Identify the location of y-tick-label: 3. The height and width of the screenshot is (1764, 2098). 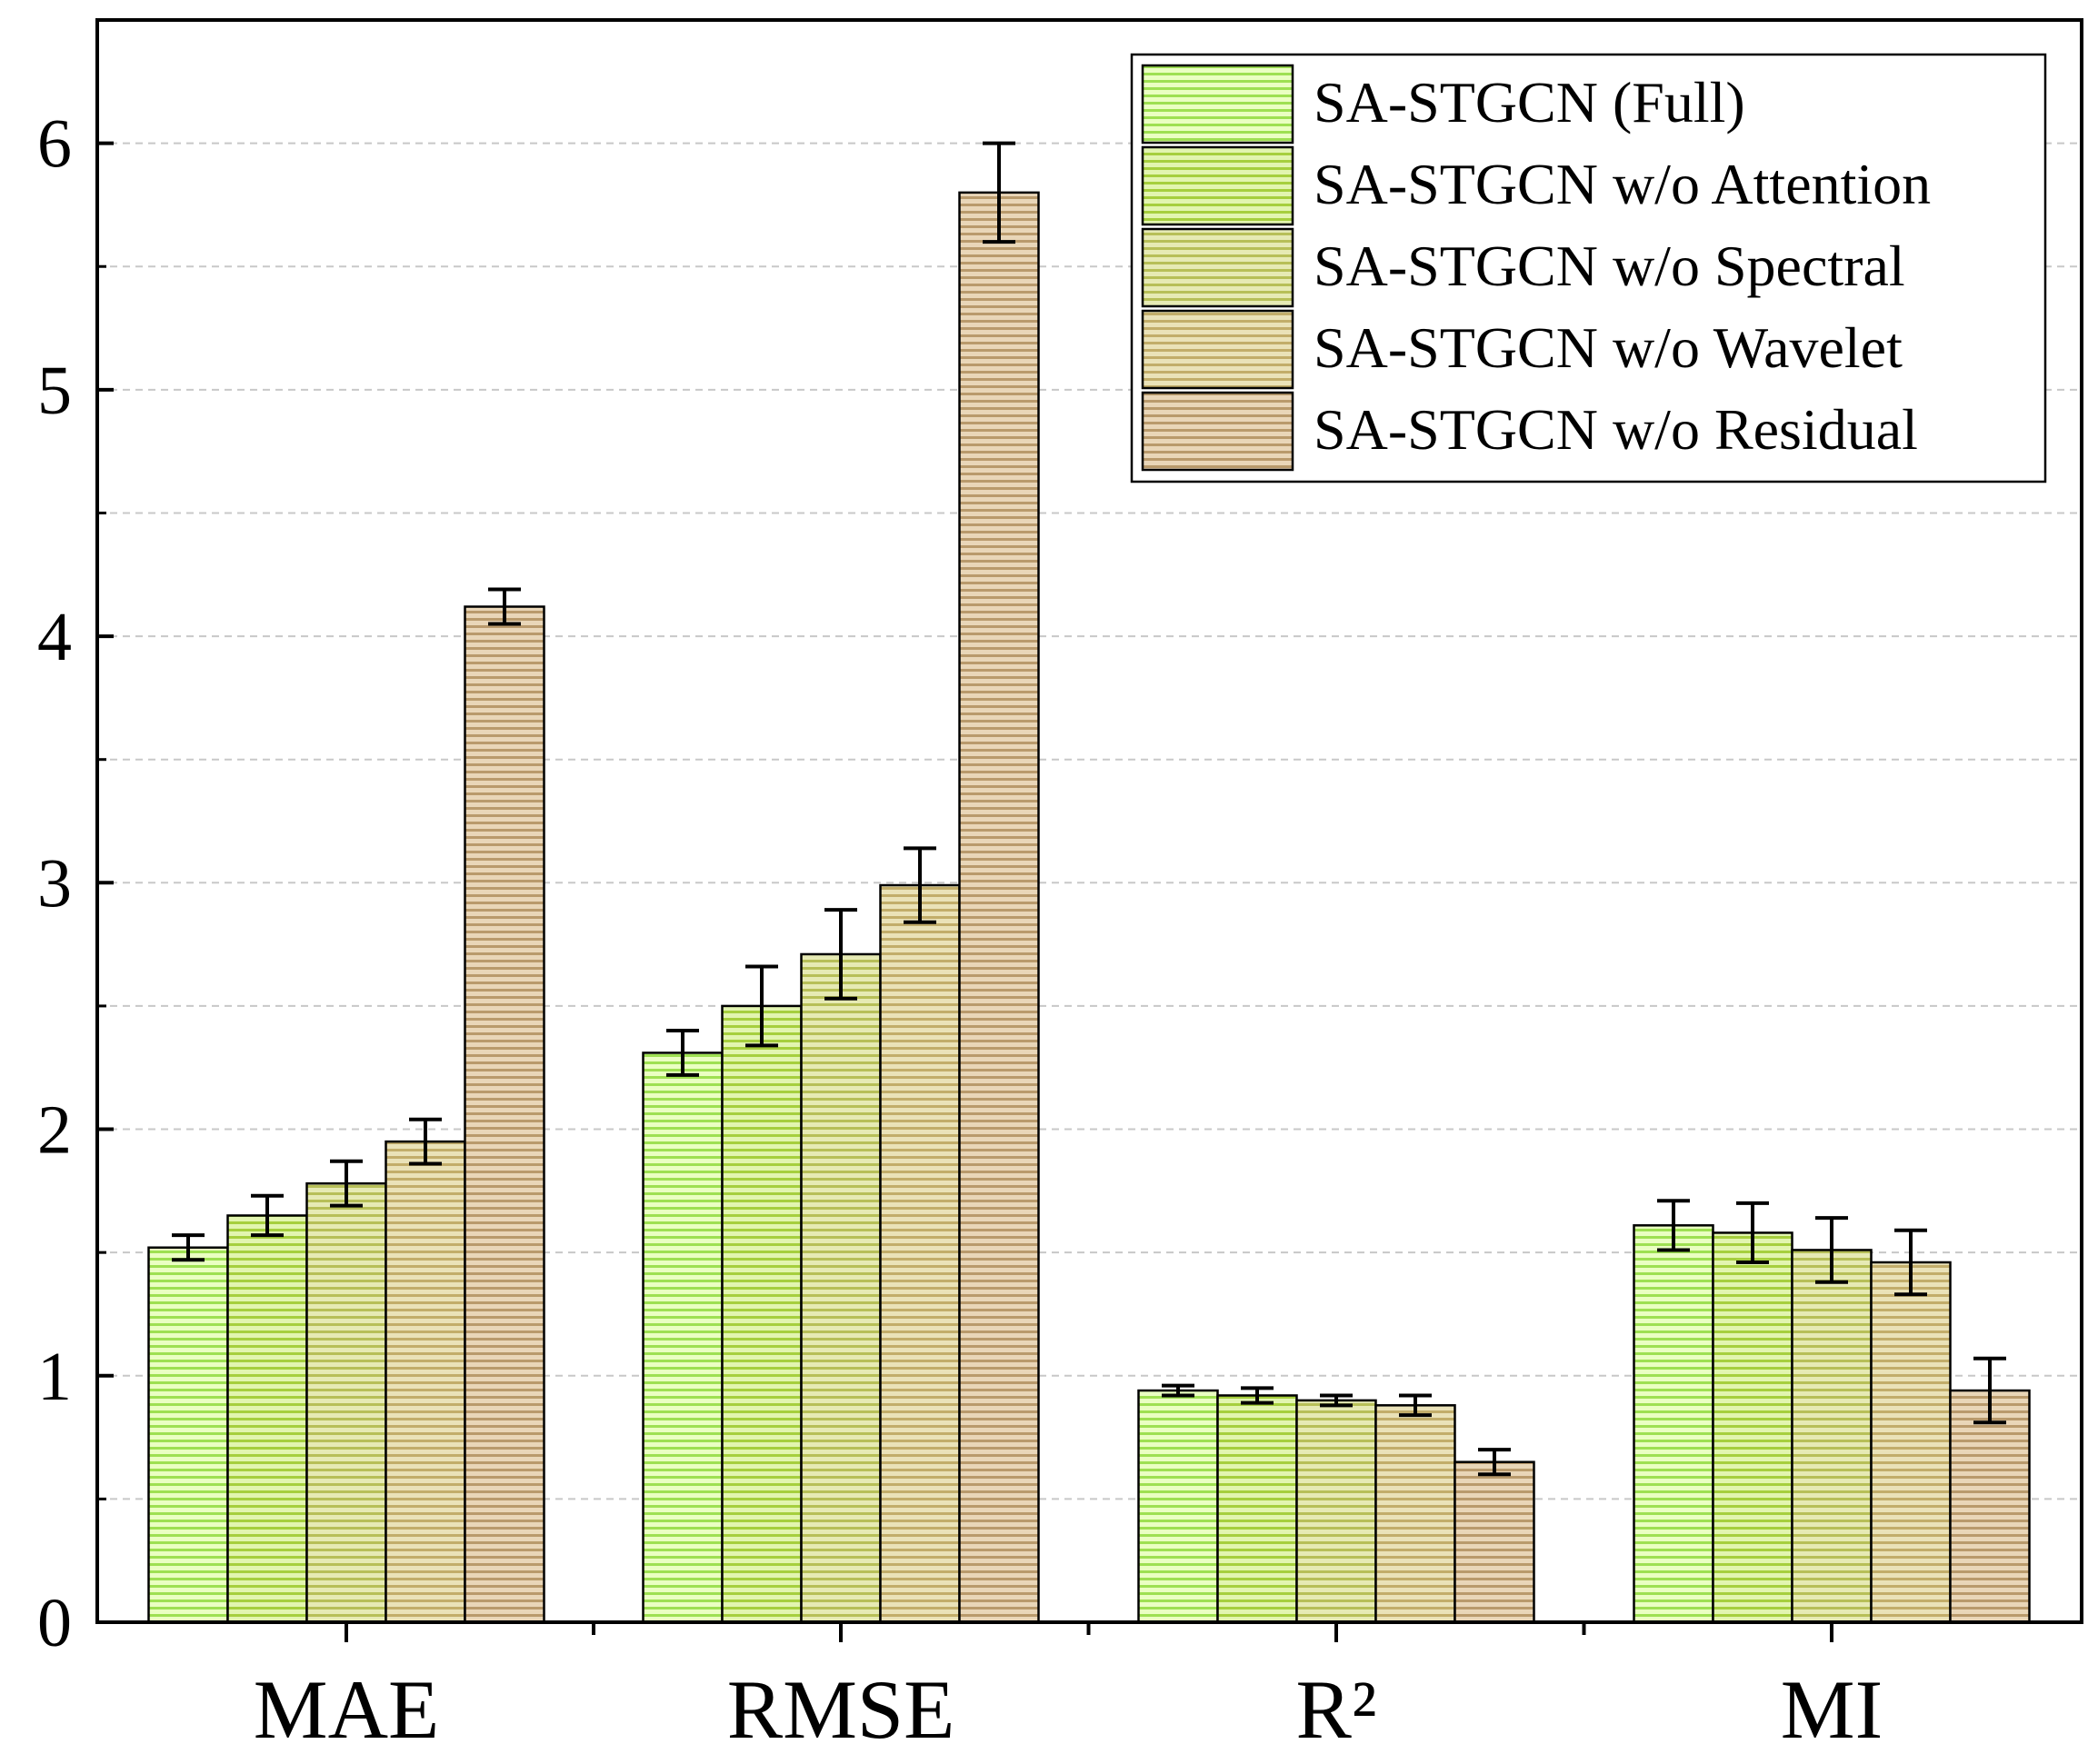
(54, 884).